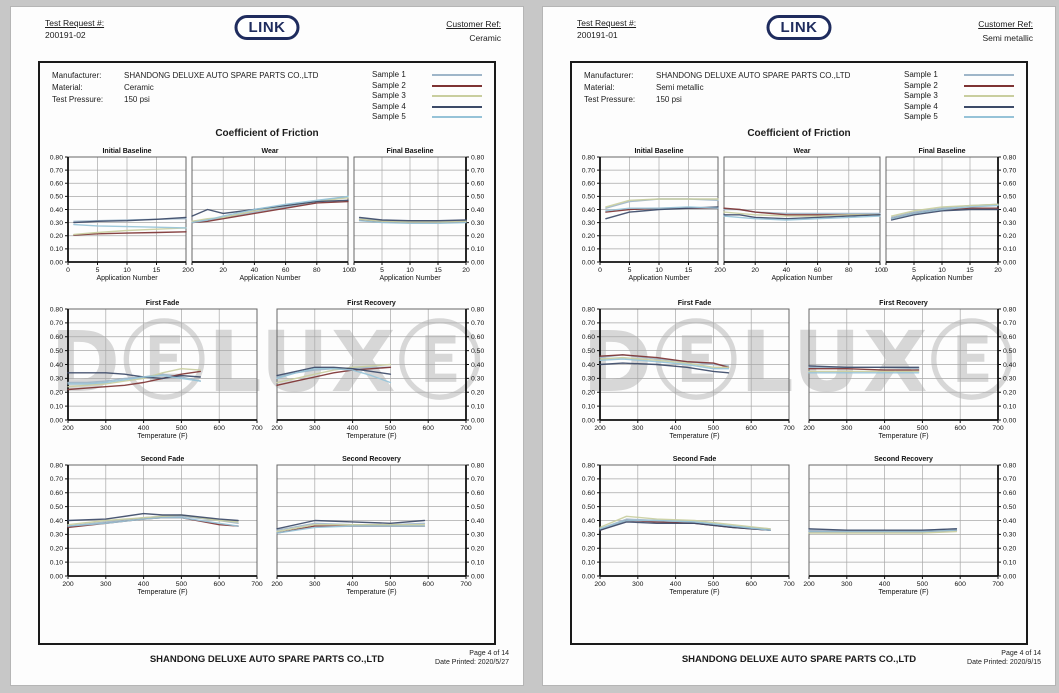 The width and height of the screenshot is (1059, 693). Describe the element at coordinates (270, 151) in the screenshot. I see `svg-text: Wear` at that location.